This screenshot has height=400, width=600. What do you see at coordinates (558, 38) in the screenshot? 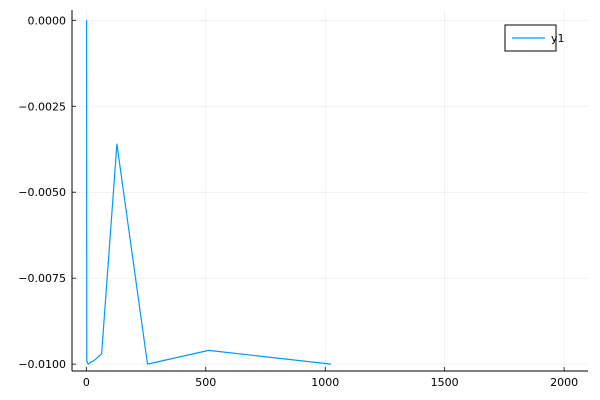
I see `legend-label-y1: y1` at bounding box center [558, 38].